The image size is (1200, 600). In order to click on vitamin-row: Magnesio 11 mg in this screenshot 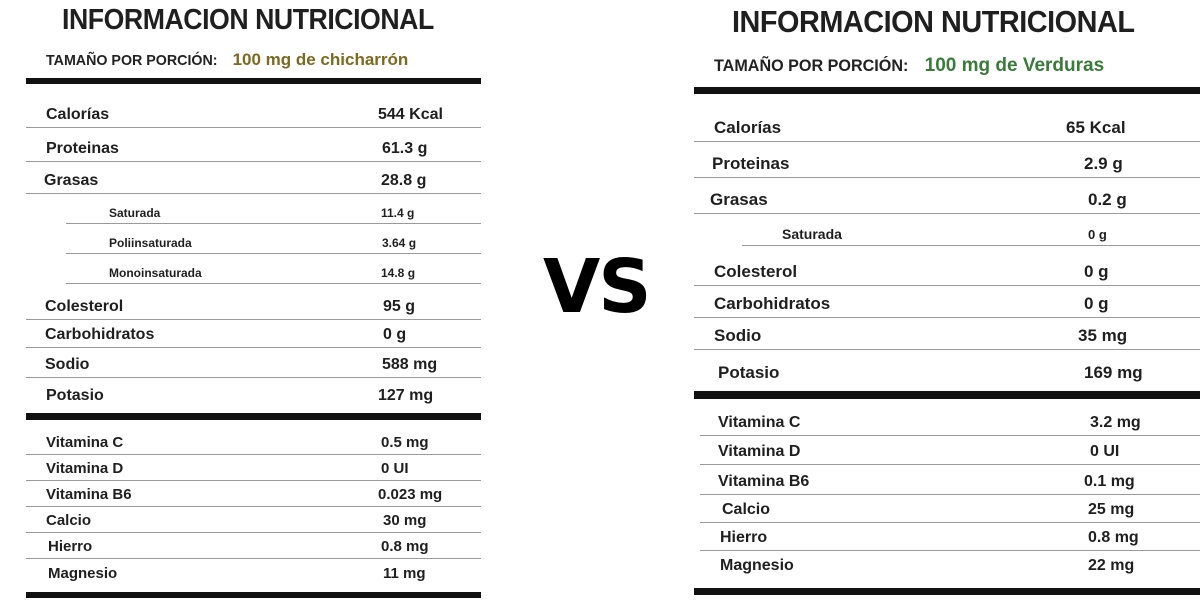, I will do `click(253, 572)`.